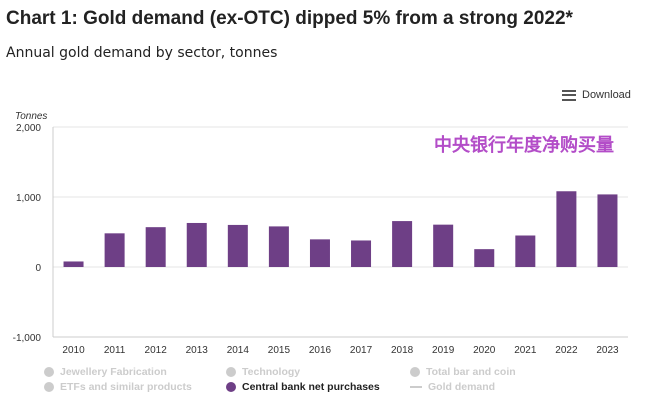  What do you see at coordinates (402, 350) in the screenshot?
I see `x-tick-label: 2018` at bounding box center [402, 350].